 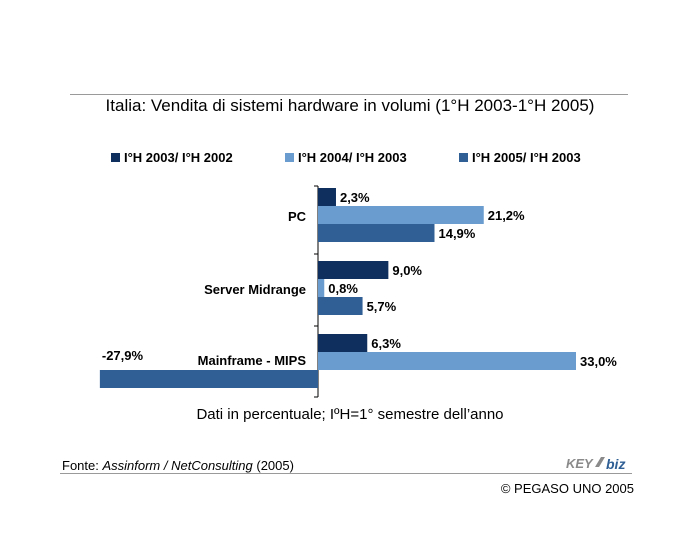 What do you see at coordinates (252, 360) in the screenshot?
I see `category-label: Mainframe - MIPS` at bounding box center [252, 360].